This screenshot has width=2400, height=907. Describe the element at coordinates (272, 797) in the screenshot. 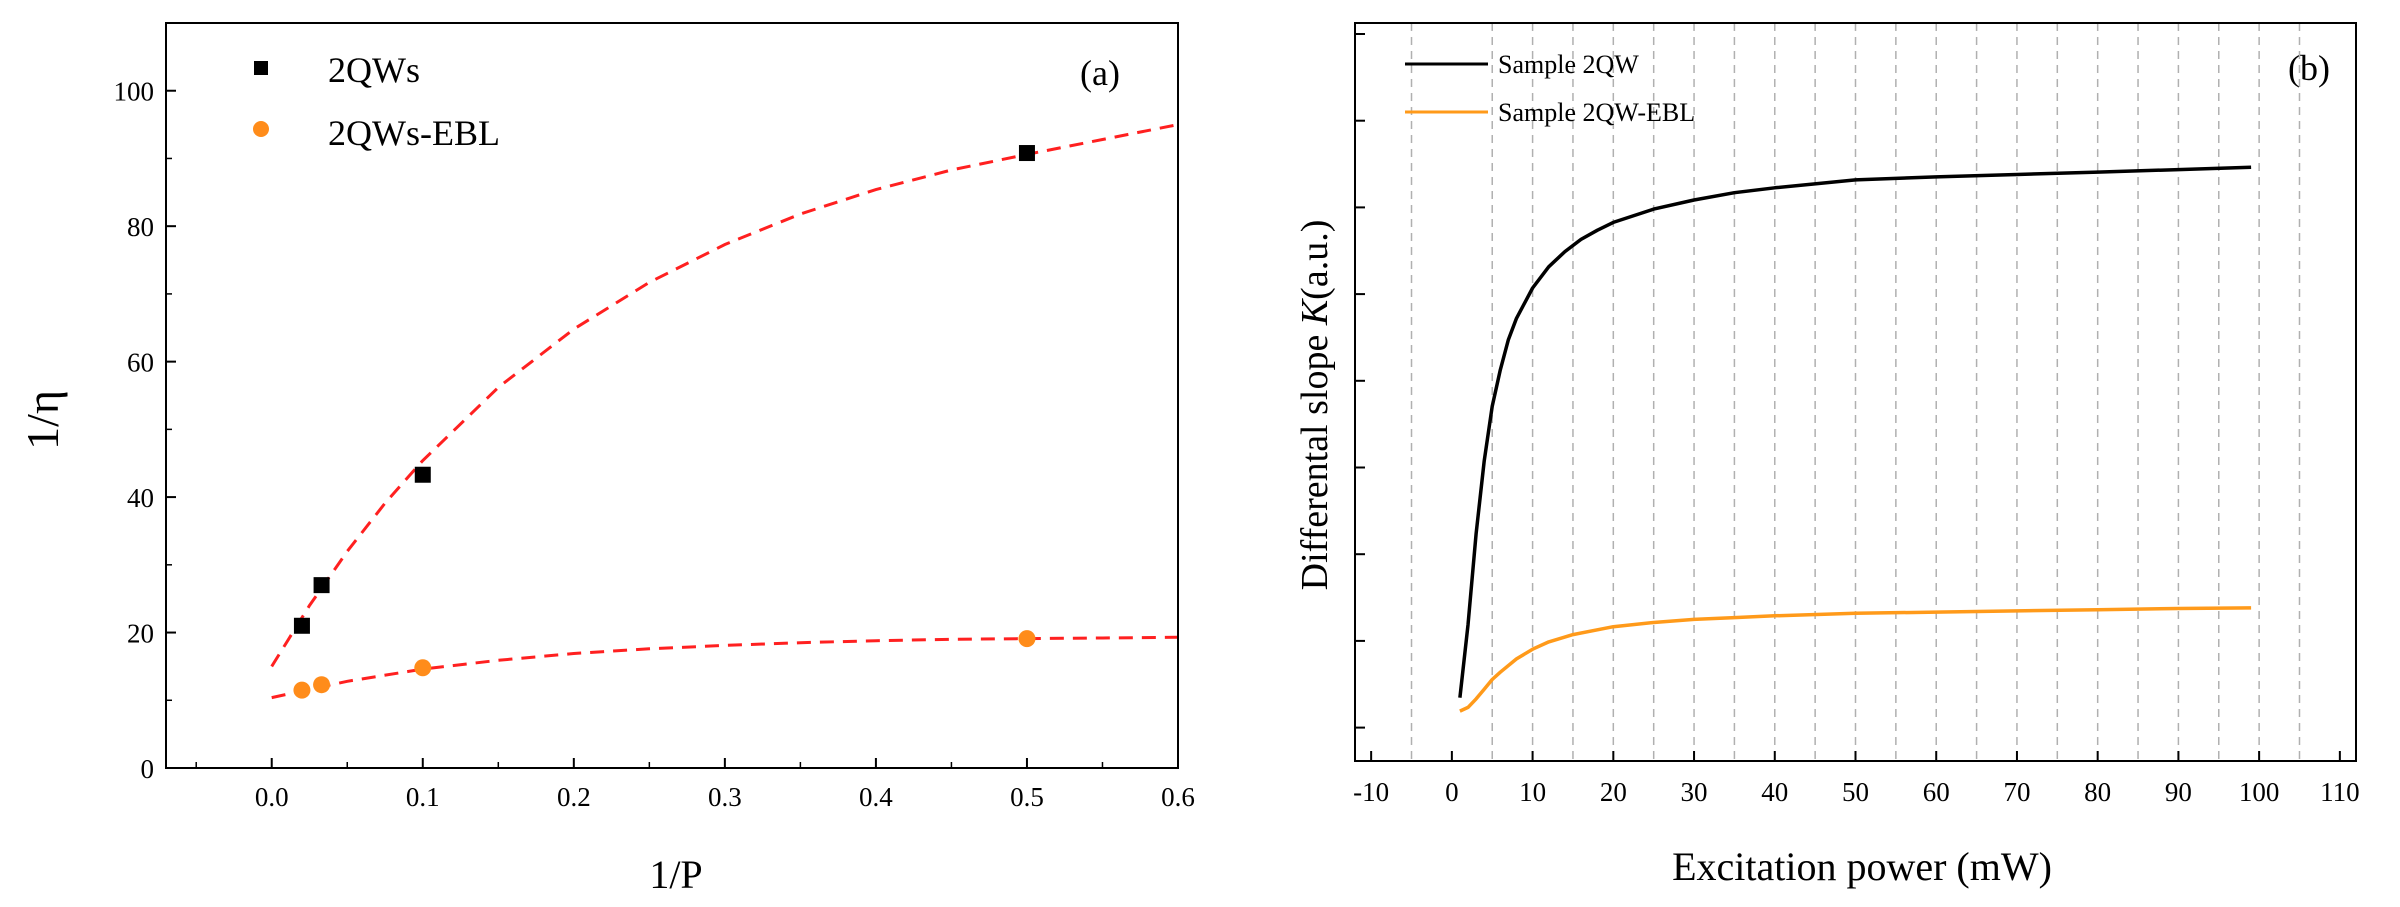

I see `x-tick-label: 0.0` at that location.